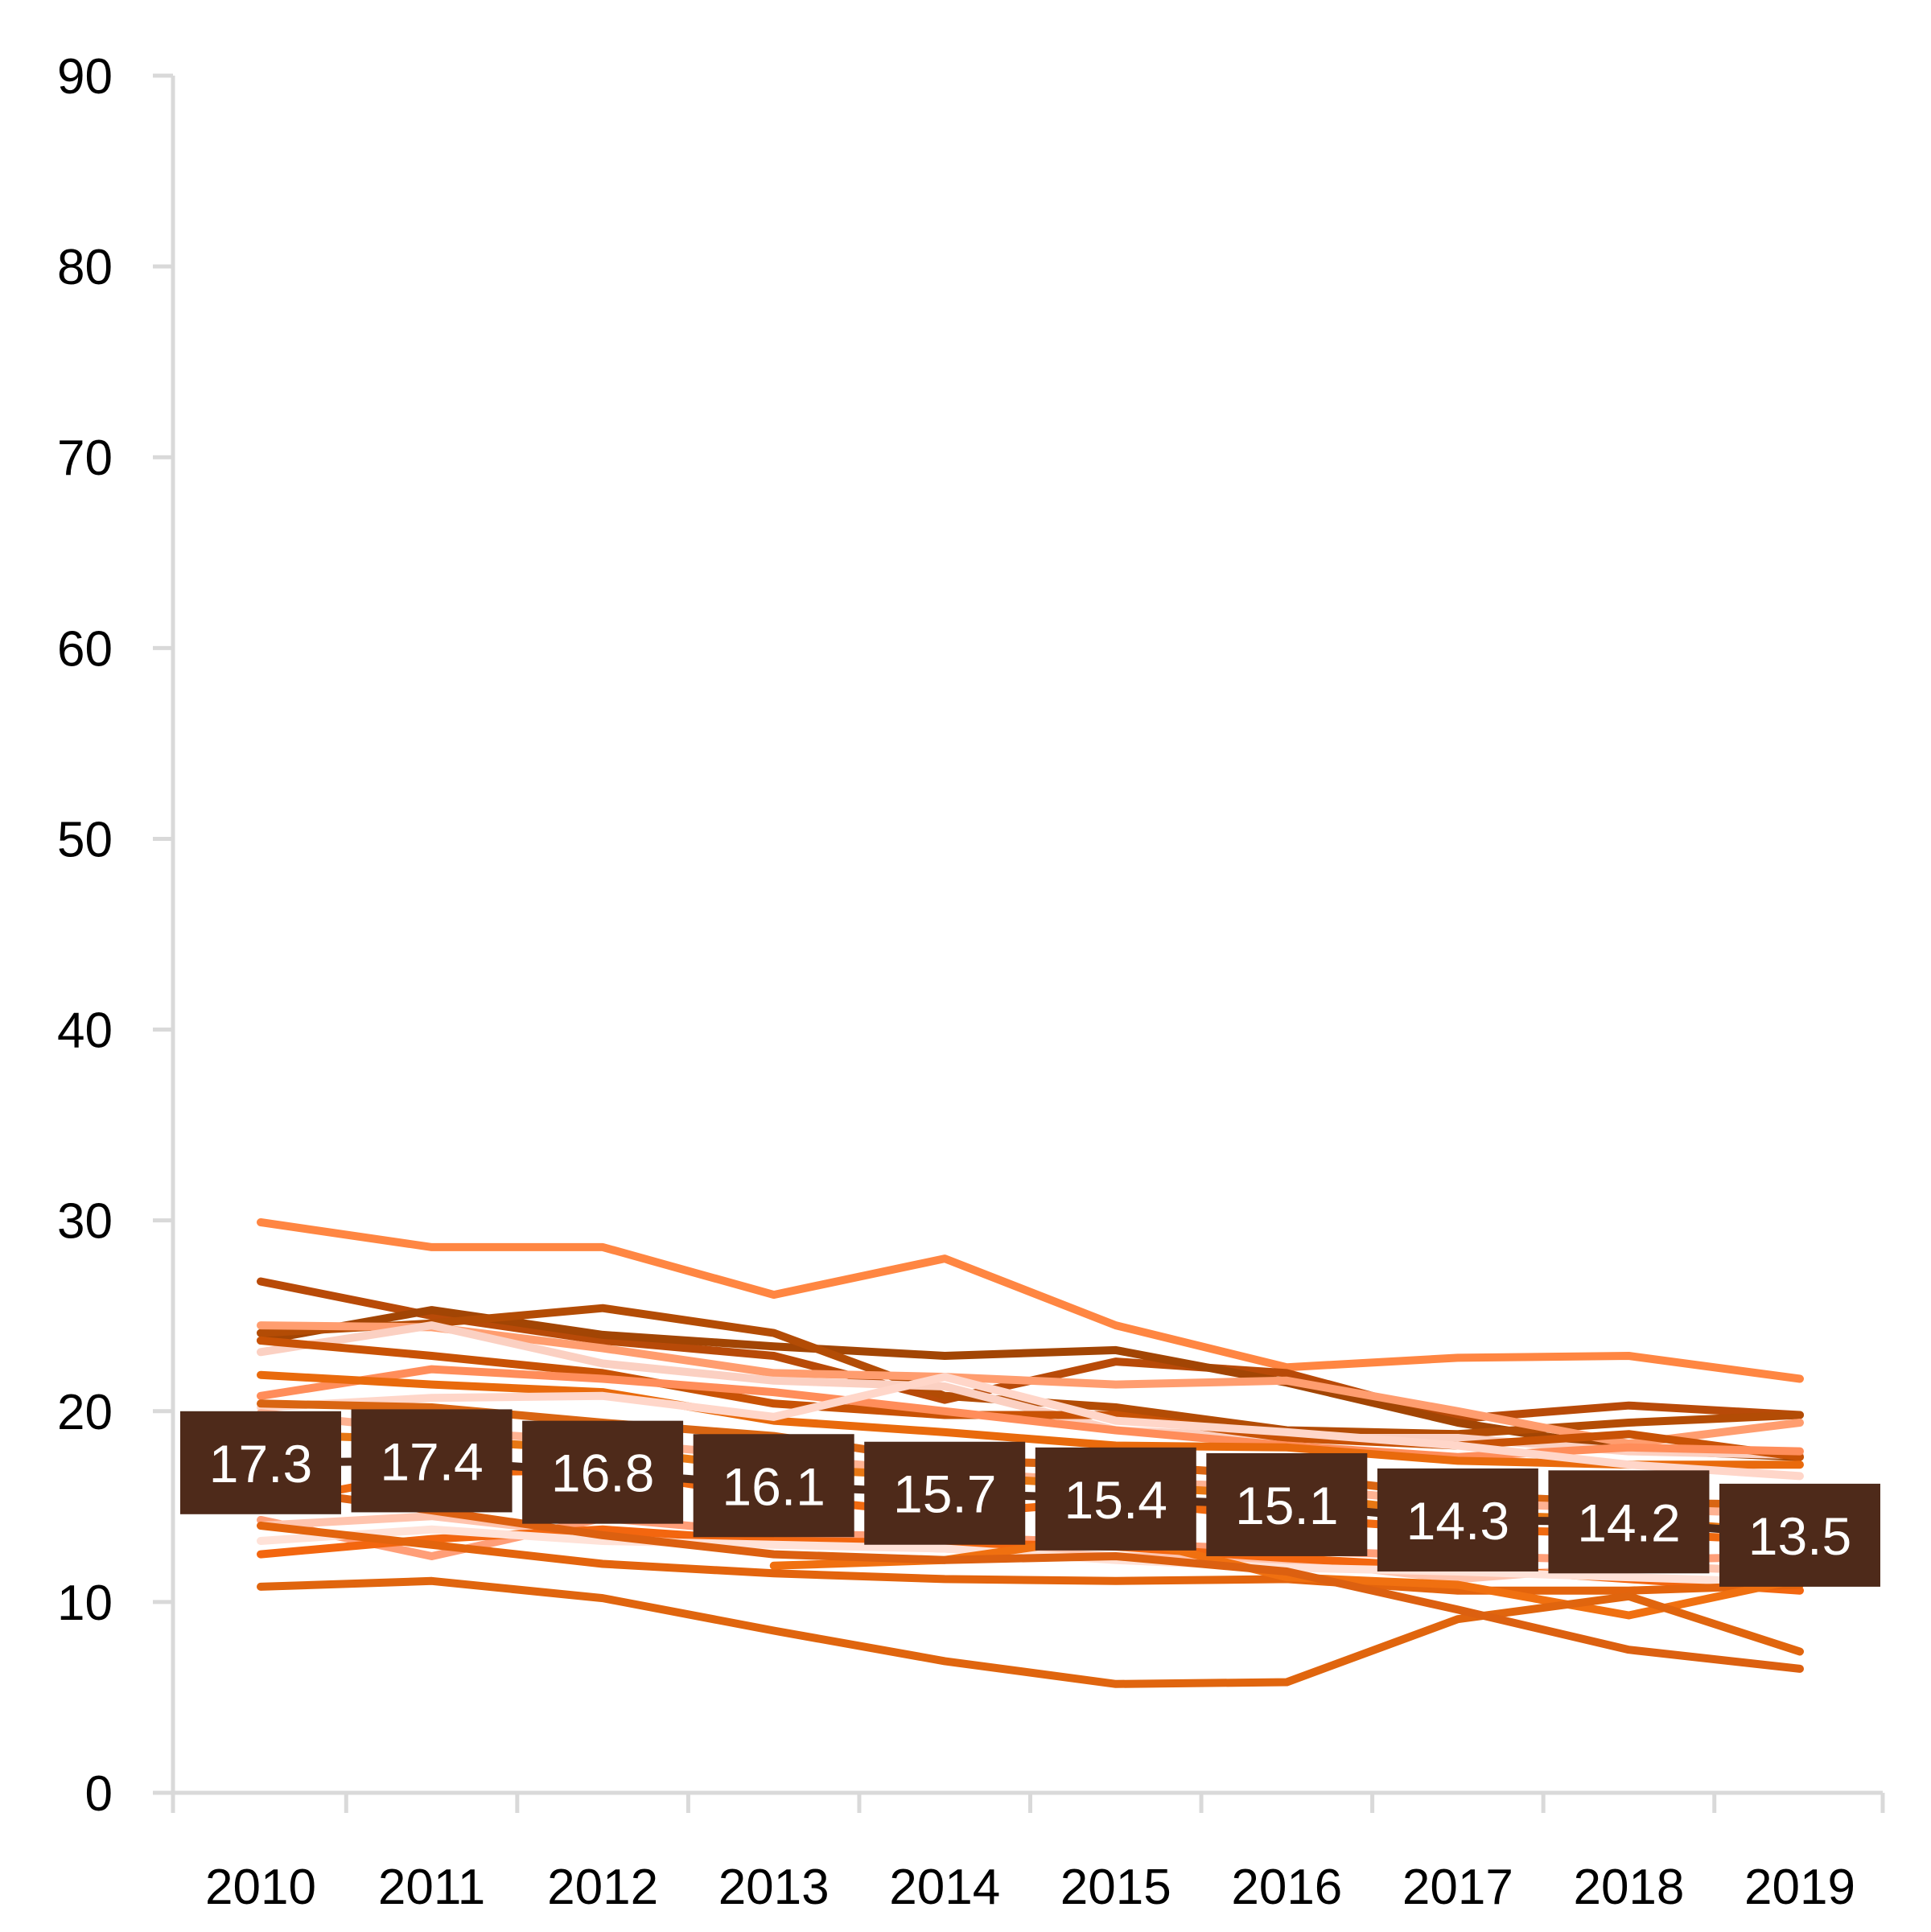 The height and width of the screenshot is (1932, 1931). I want to click on average-label-text: 16.8, so click(602, 1473).